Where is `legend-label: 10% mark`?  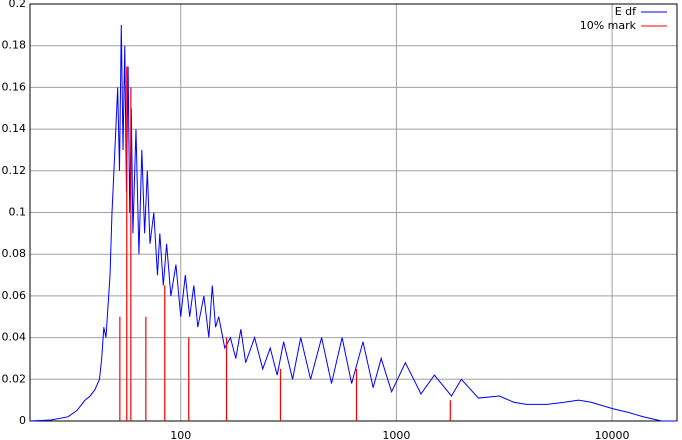
legend-label: 10% mark is located at coordinates (608, 25).